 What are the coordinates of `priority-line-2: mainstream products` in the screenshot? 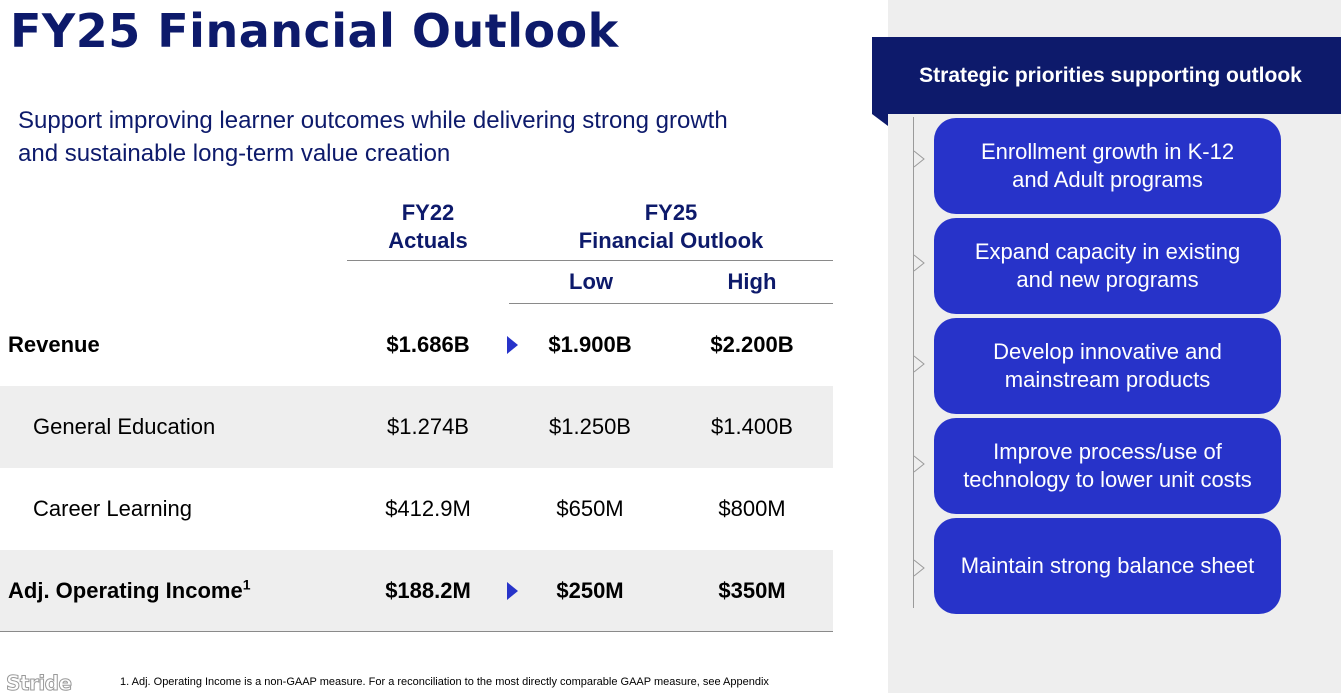 It's located at (1107, 379).